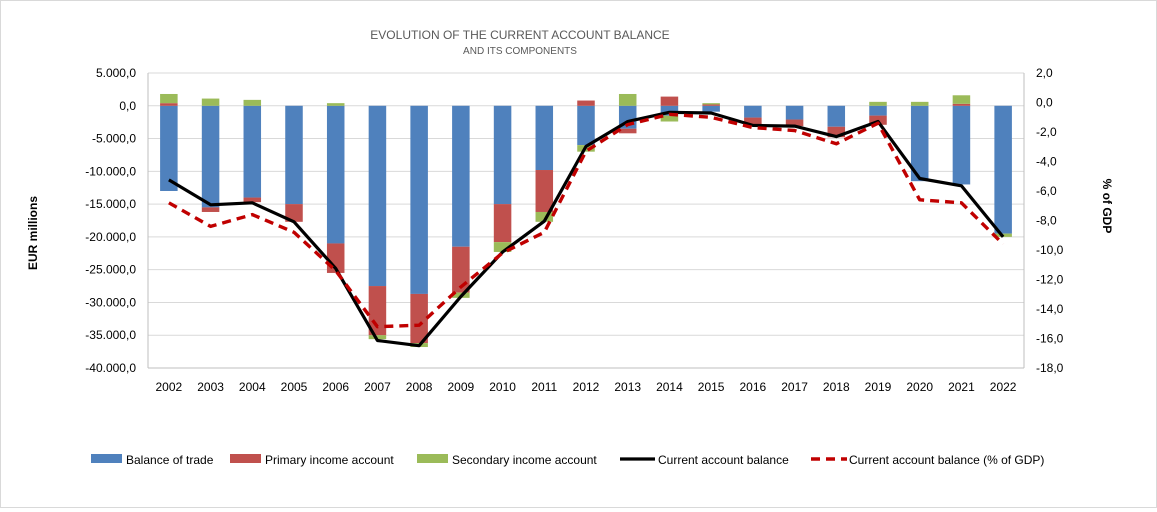  I want to click on x-tick-label: 2006, so click(335, 387).